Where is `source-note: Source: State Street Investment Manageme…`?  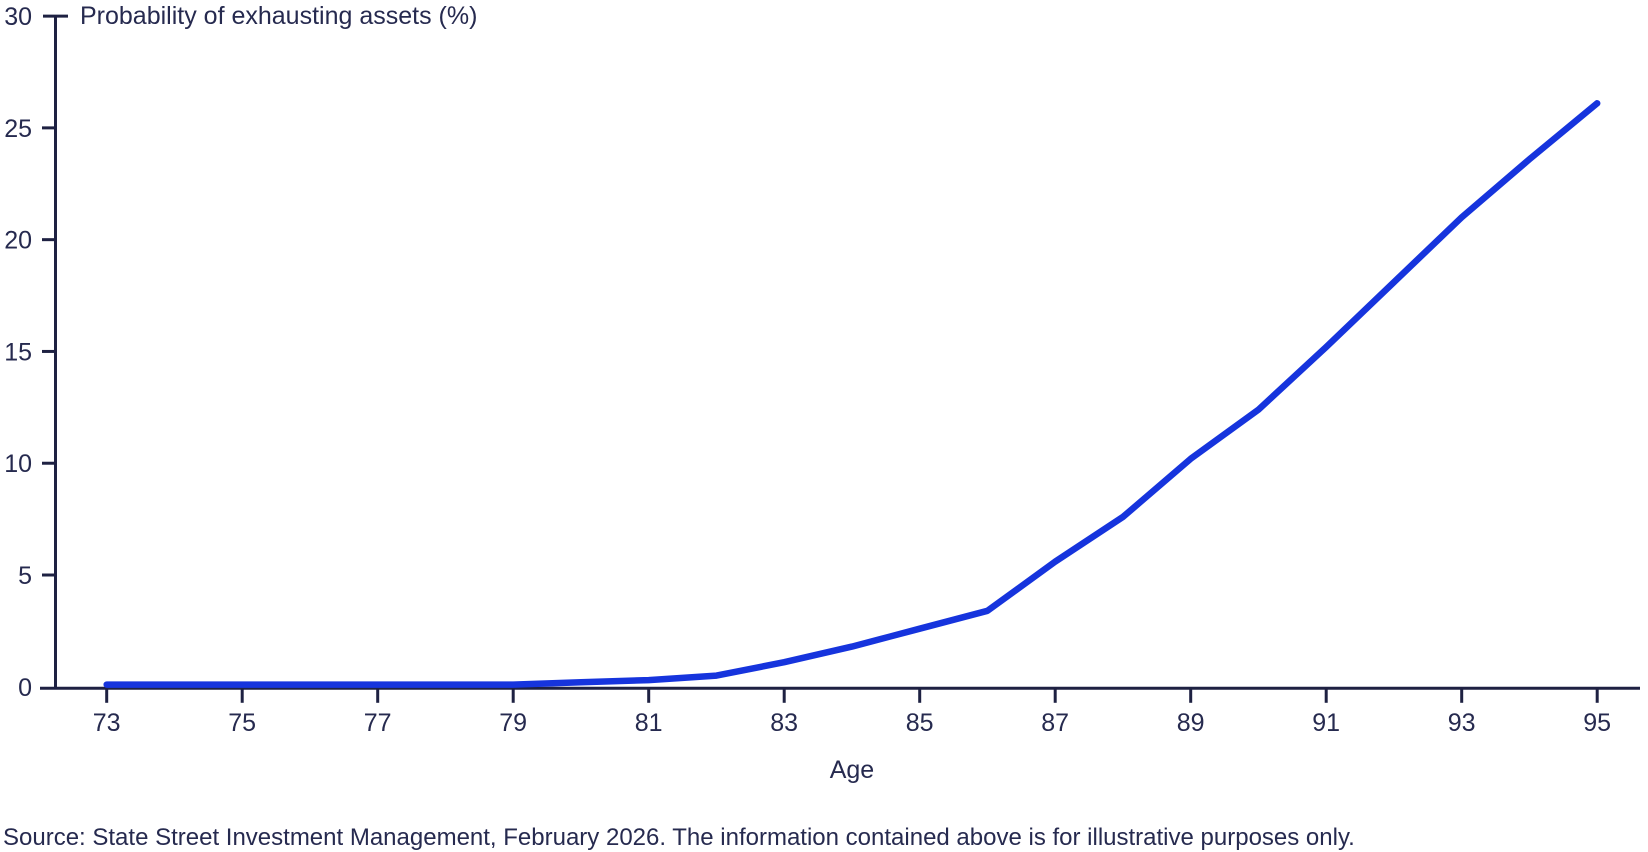
source-note: Source: State Street Investment Manageme… is located at coordinates (679, 837).